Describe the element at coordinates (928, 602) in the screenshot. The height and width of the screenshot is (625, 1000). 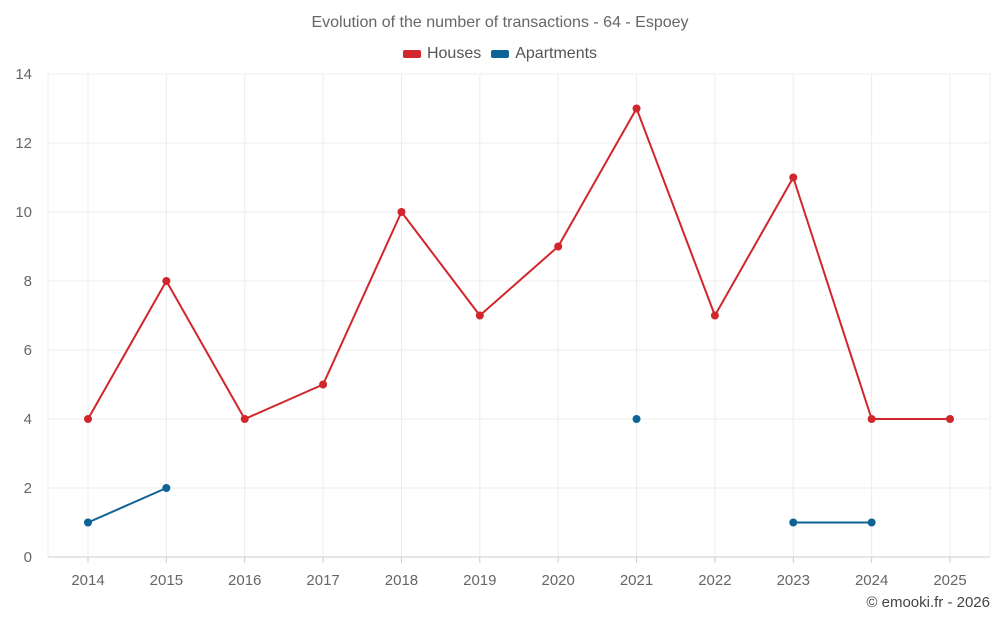
I see `credit-text: © emooki.fr - 2026` at that location.